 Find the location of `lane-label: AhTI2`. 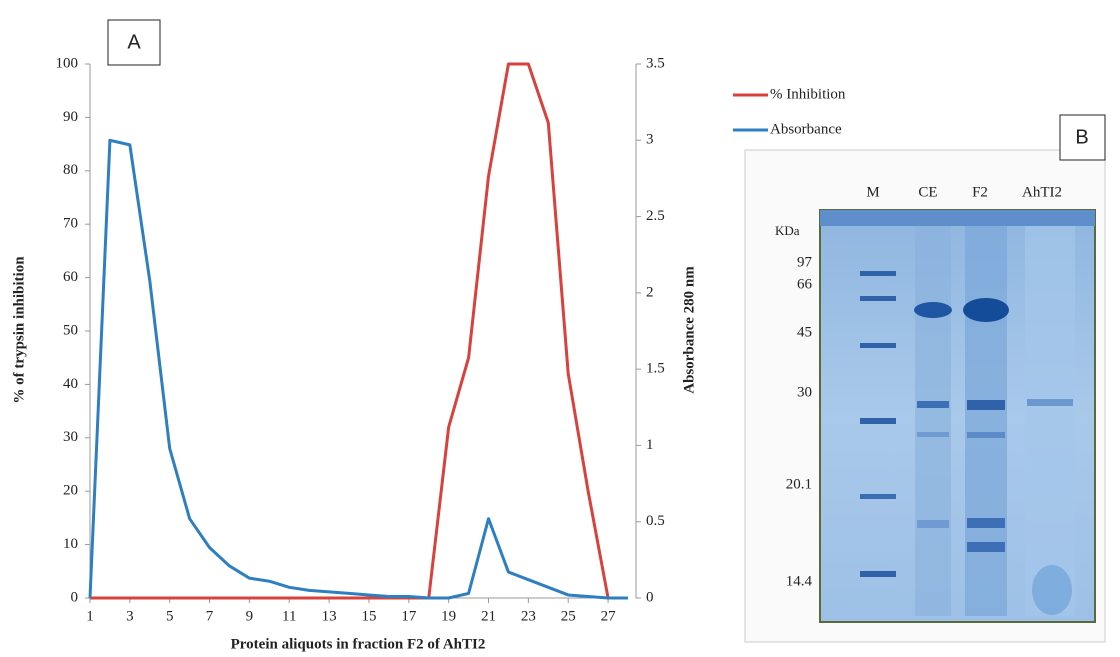

lane-label: AhTI2 is located at coordinates (1042, 192).